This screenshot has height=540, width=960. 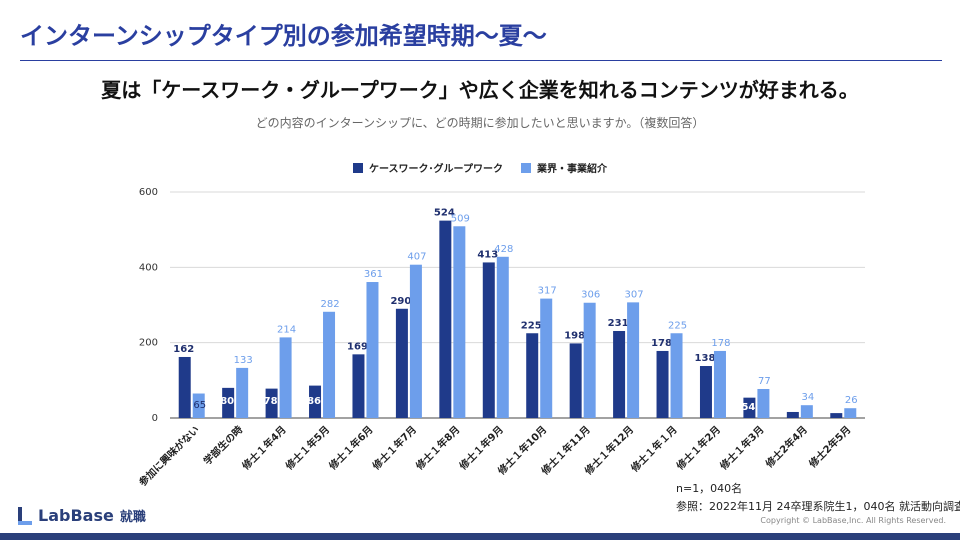 I want to click on footer-bar, so click(x=480, y=536).